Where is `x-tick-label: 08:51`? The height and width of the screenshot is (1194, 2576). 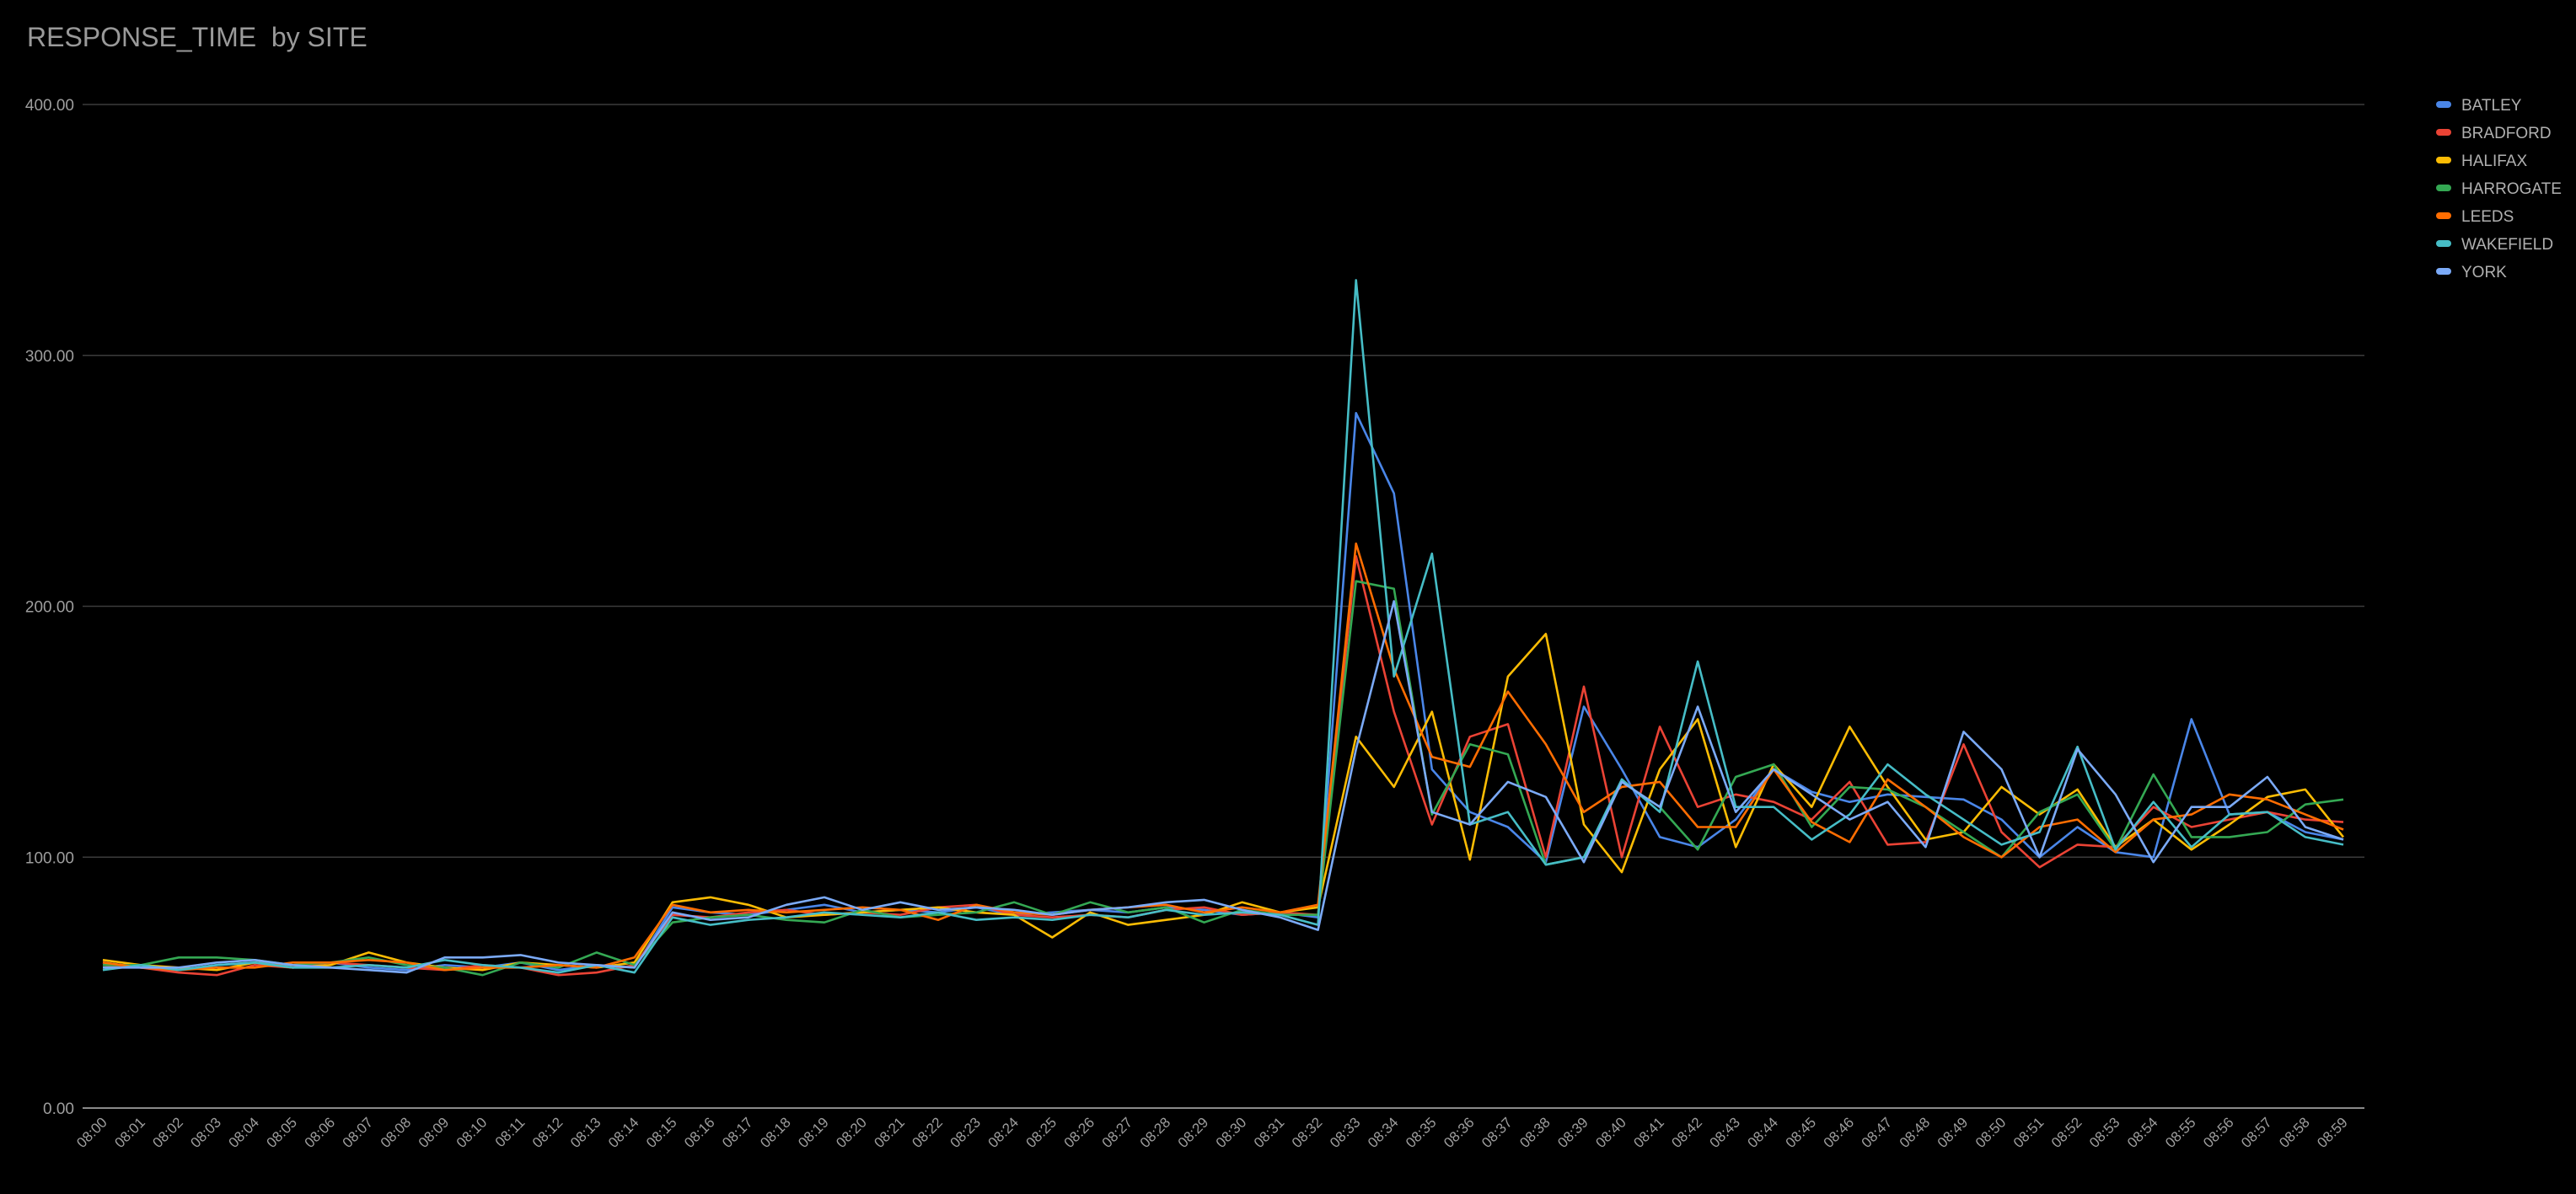
x-tick-label: 08:51 is located at coordinates (2028, 1132).